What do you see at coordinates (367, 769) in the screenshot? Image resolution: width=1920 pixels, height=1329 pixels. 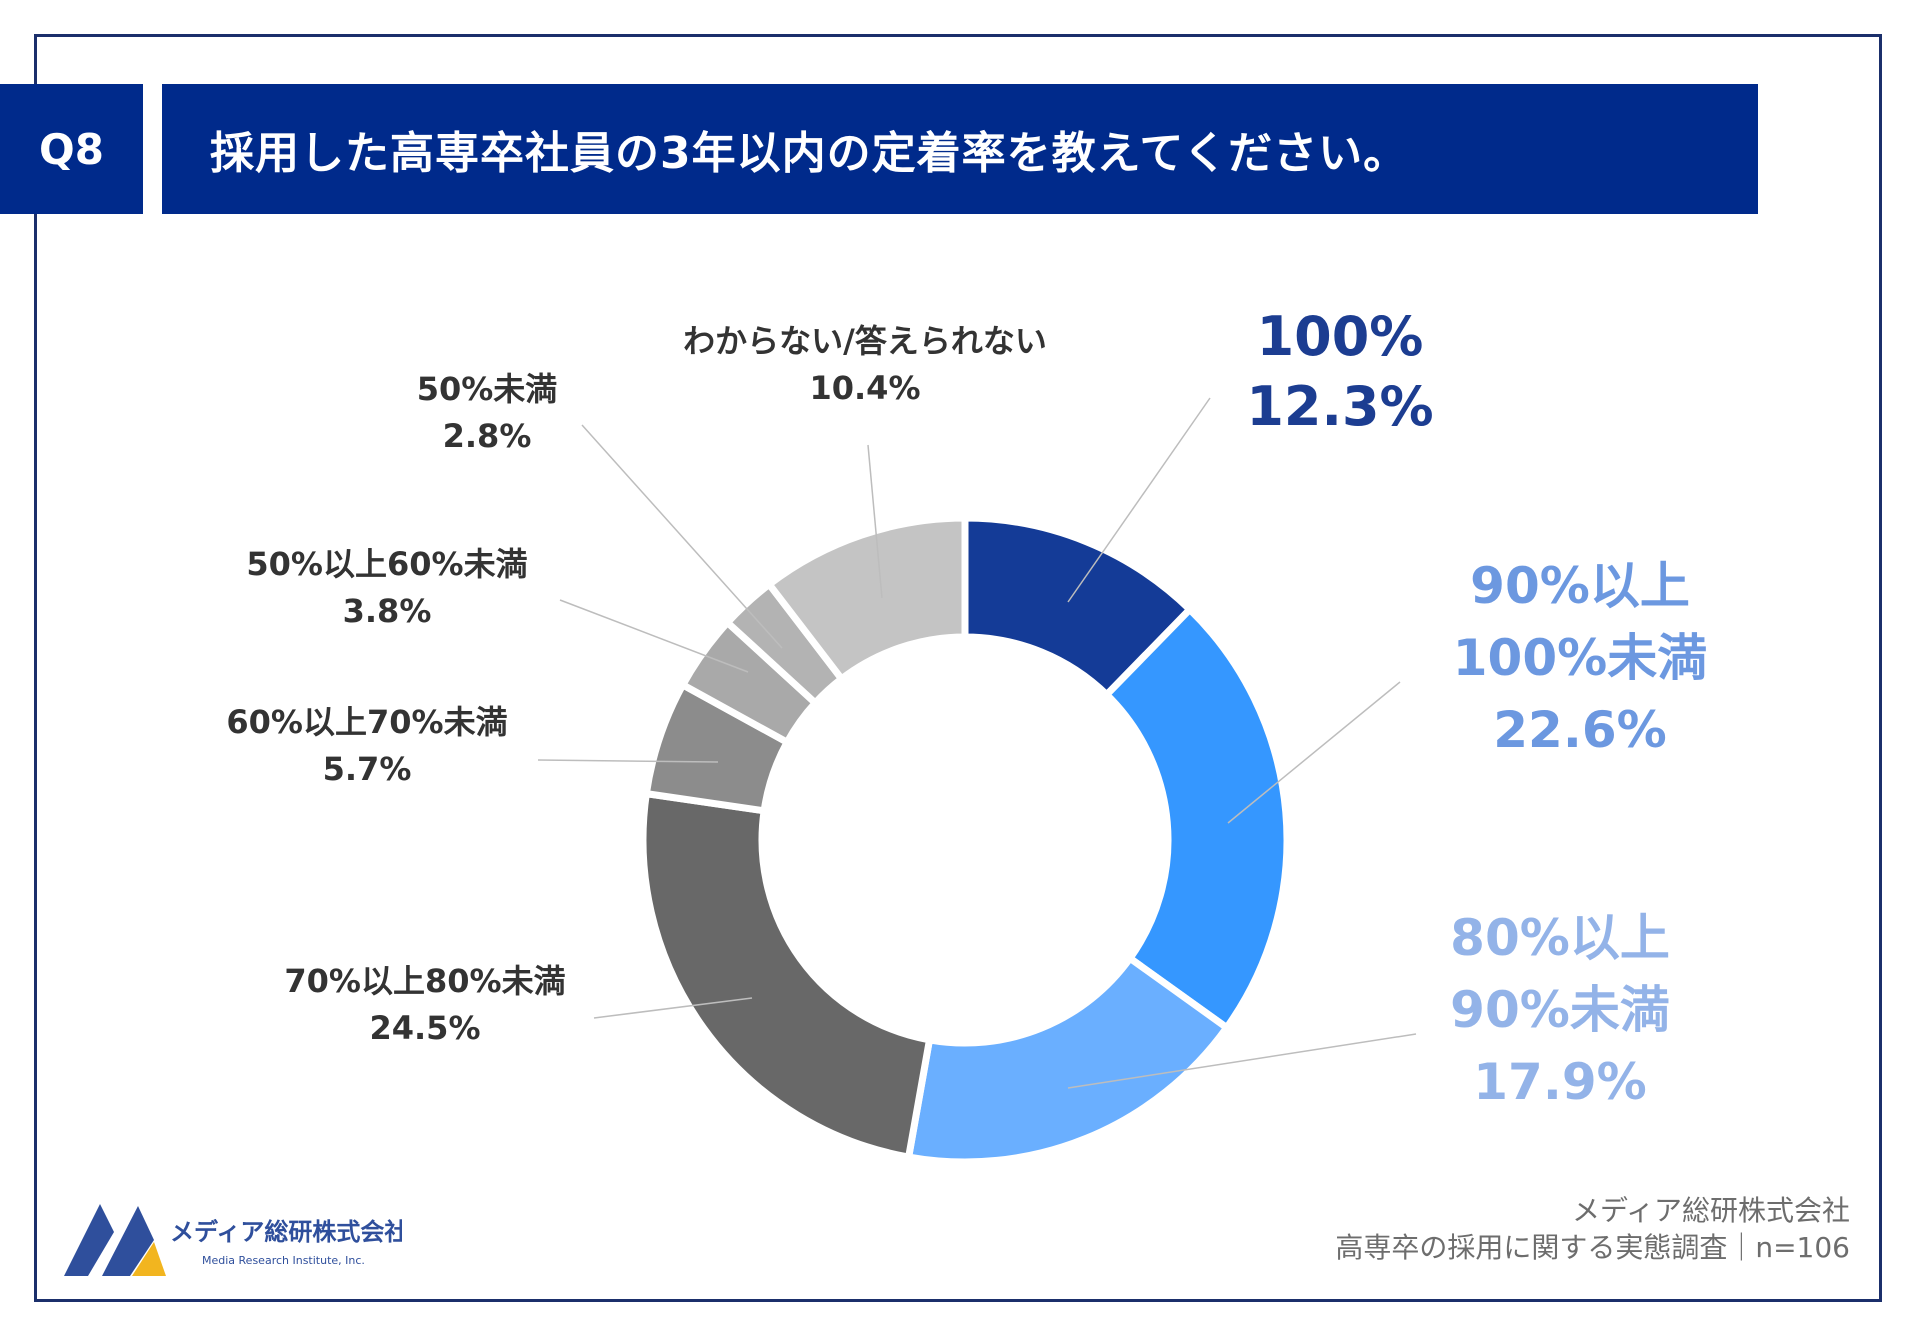 I see `slice-value-label-4: 5.7%` at bounding box center [367, 769].